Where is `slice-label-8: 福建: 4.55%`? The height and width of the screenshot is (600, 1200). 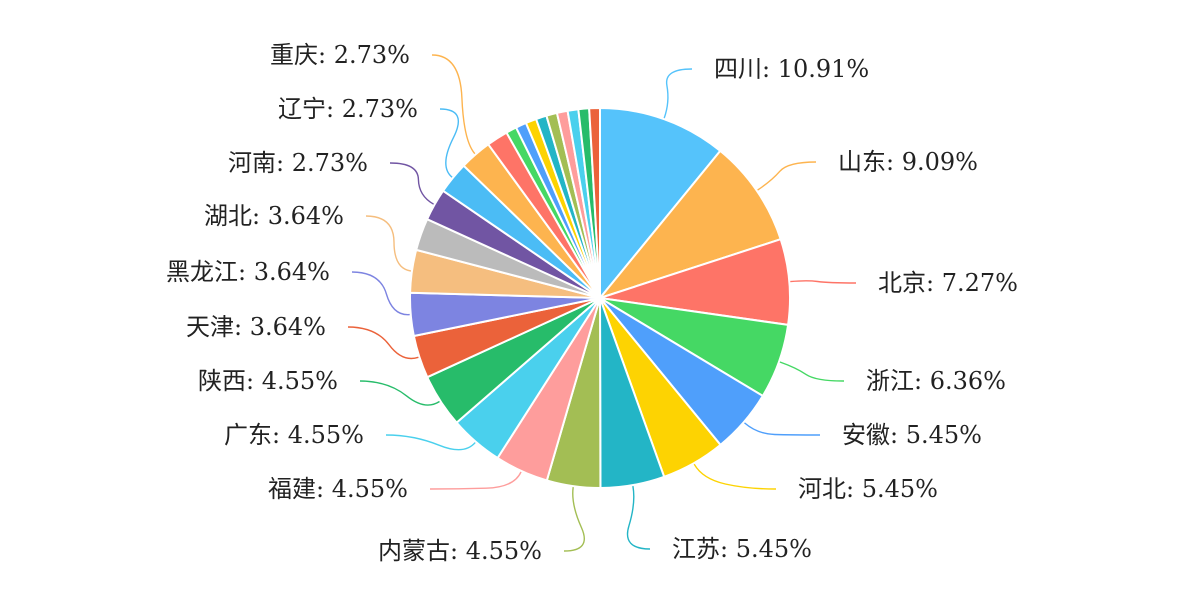
slice-label-8: 福建: 4.55% is located at coordinates (338, 489).